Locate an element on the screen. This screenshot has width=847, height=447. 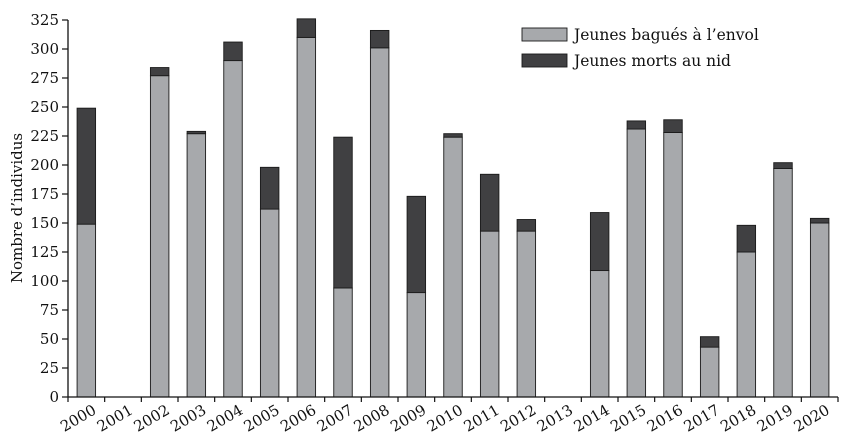
bar-dead-2000 is located at coordinates (86, 166).